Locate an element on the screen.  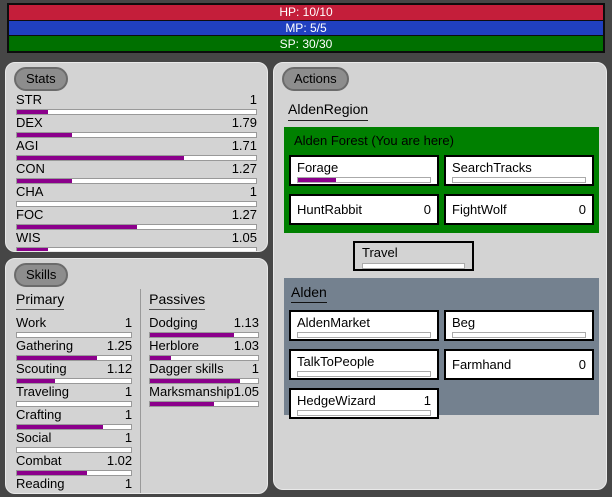
stat-label: Reading is located at coordinates (40, 483).